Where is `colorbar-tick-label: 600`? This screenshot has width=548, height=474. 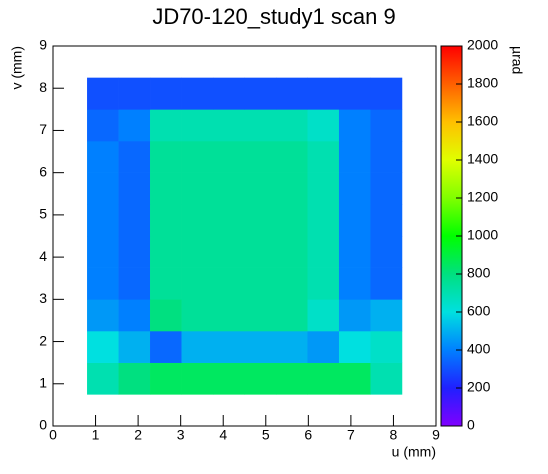 colorbar-tick-label: 600 is located at coordinates (479, 311).